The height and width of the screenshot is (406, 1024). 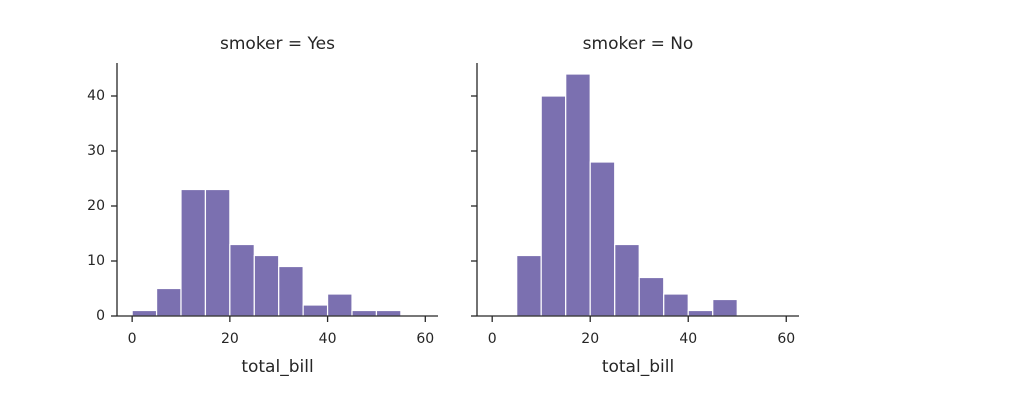 What do you see at coordinates (96, 206) in the screenshot?
I see `y-tick-label: 20` at bounding box center [96, 206].